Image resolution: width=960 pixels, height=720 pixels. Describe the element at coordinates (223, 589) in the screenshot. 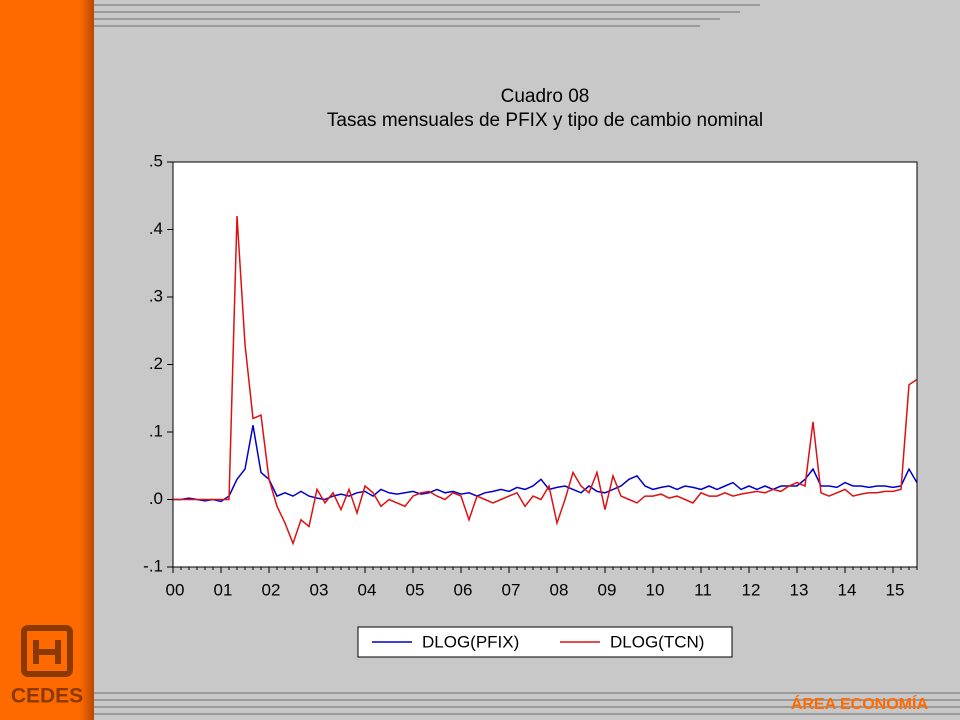

I see `x-tick-label: 01` at that location.